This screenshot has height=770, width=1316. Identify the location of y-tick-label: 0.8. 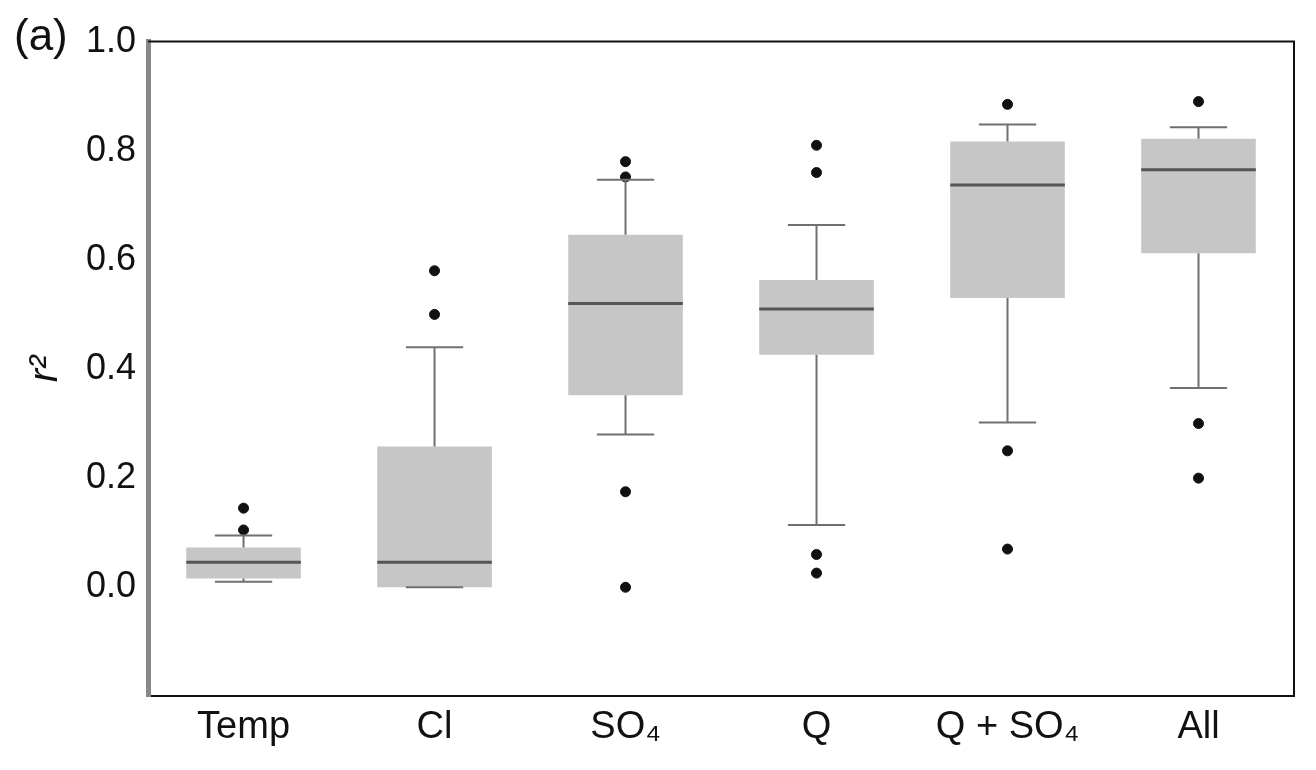
(111, 148).